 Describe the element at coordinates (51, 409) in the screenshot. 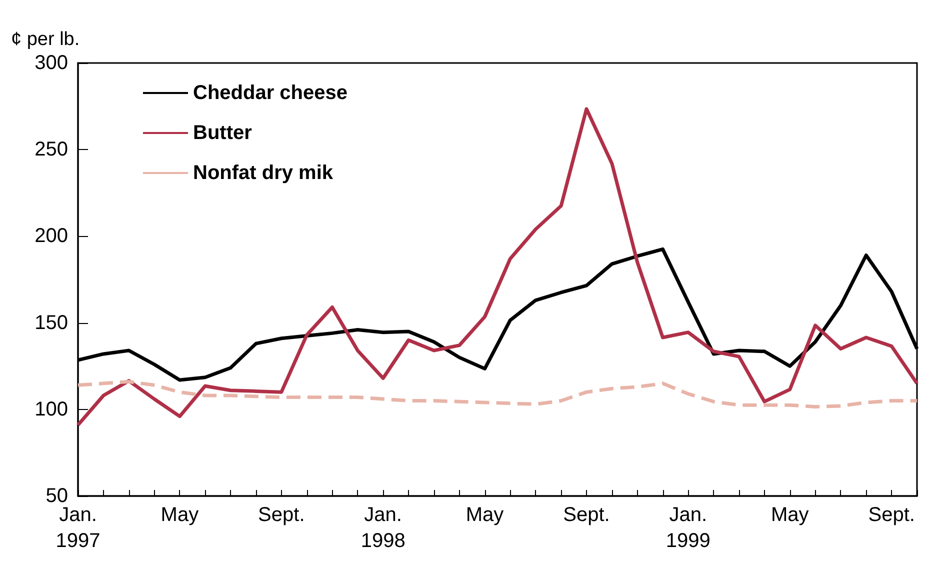

I see `y-tick-label: 100` at that location.